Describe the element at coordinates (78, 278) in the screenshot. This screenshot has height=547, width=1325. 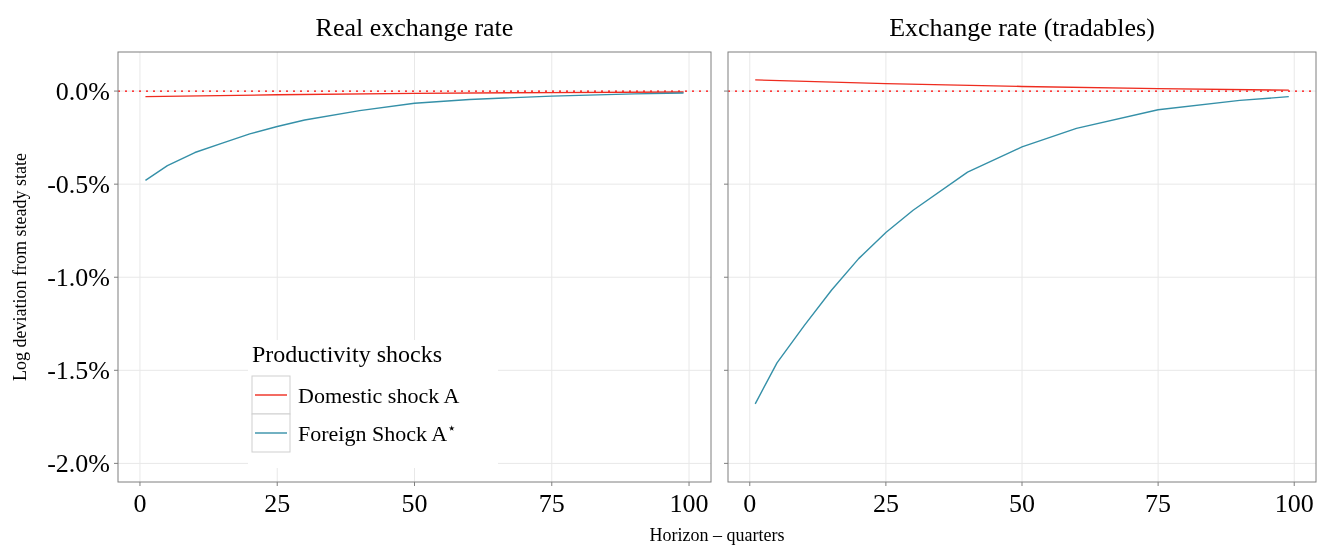
I see `y-tick-label: -1.0%` at that location.